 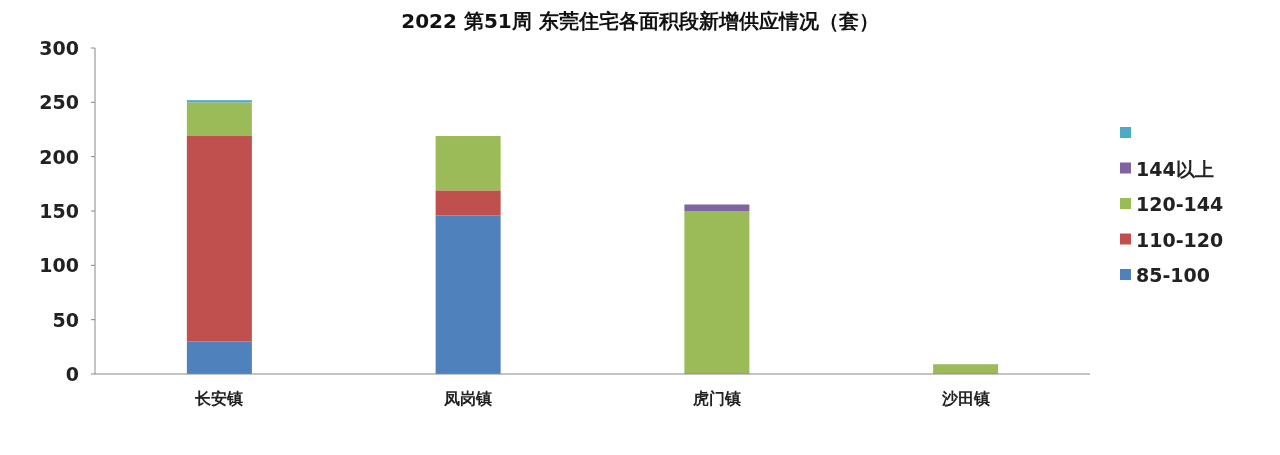 What do you see at coordinates (59, 265) in the screenshot?
I see `y-tick-label: 100` at bounding box center [59, 265].